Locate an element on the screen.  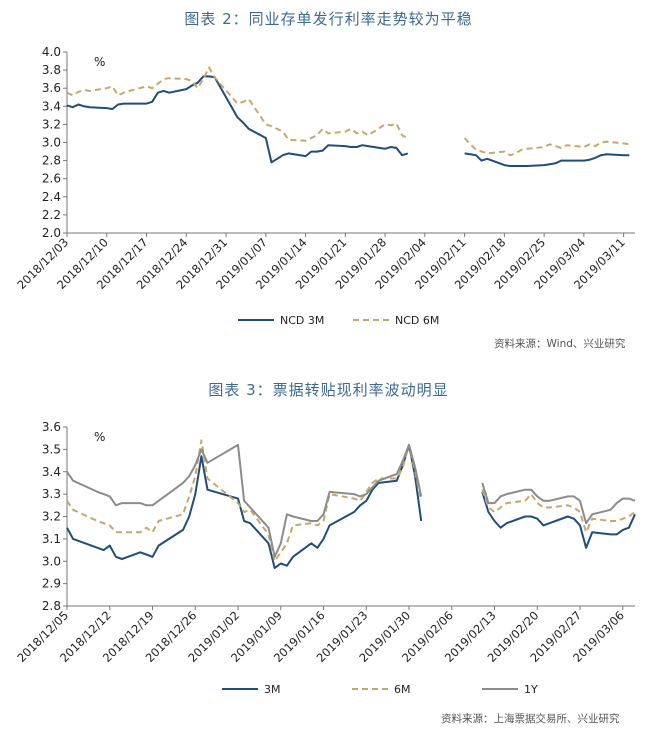
series-line-ncd-3m is located at coordinates (348, 121).